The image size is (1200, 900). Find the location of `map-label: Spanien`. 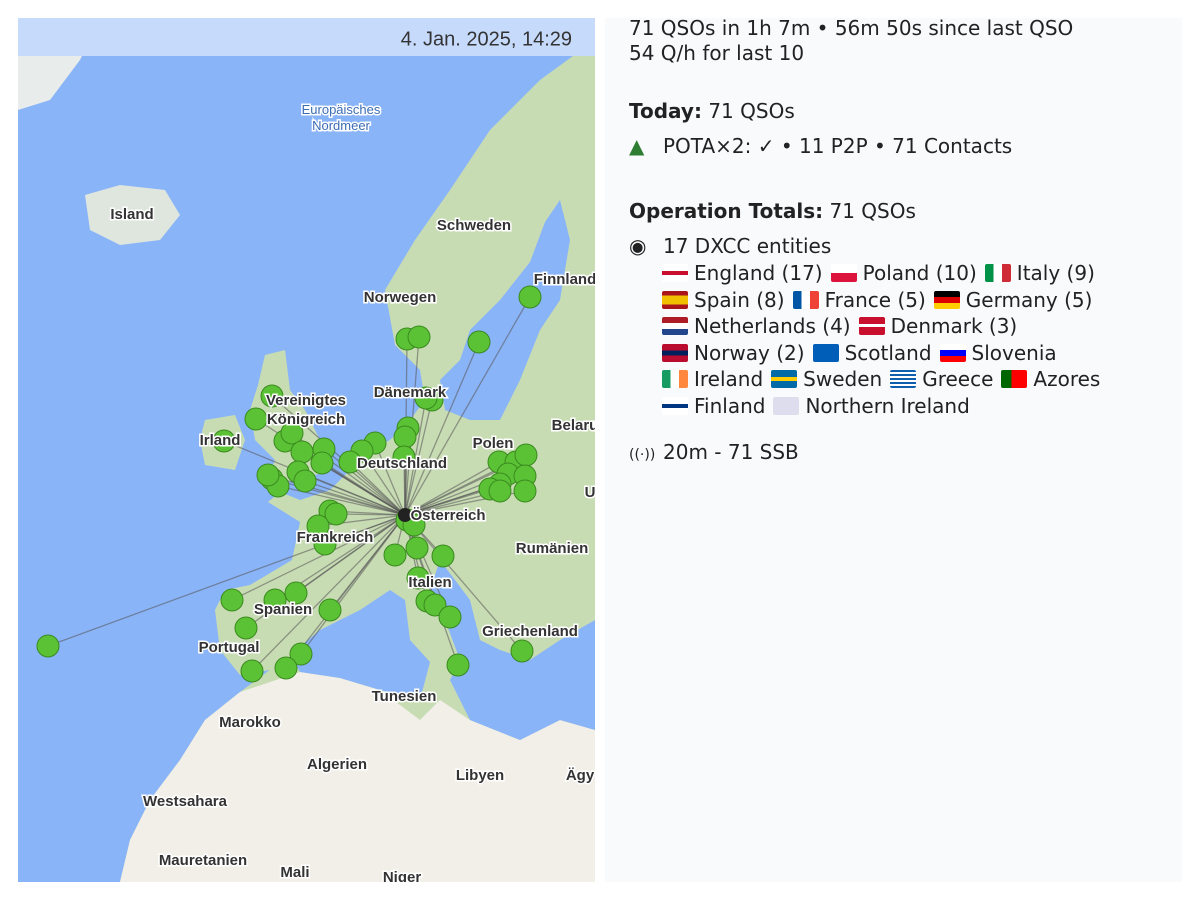

map-label: Spanien is located at coordinates (283, 609).